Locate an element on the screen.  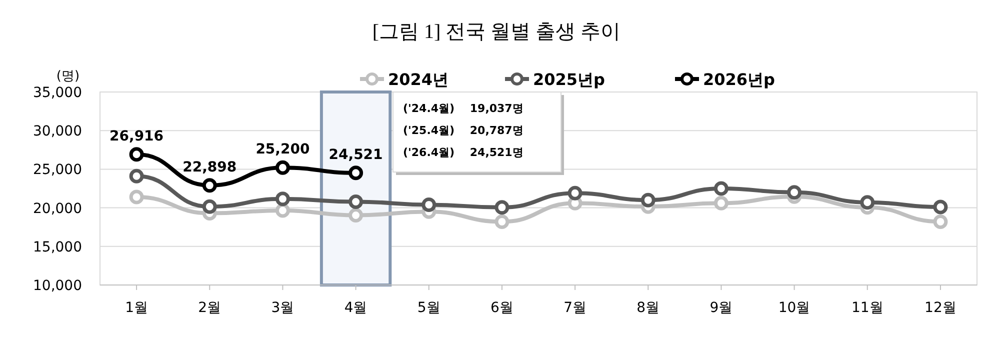
x-tick-label: 2월 is located at coordinates (210, 308).